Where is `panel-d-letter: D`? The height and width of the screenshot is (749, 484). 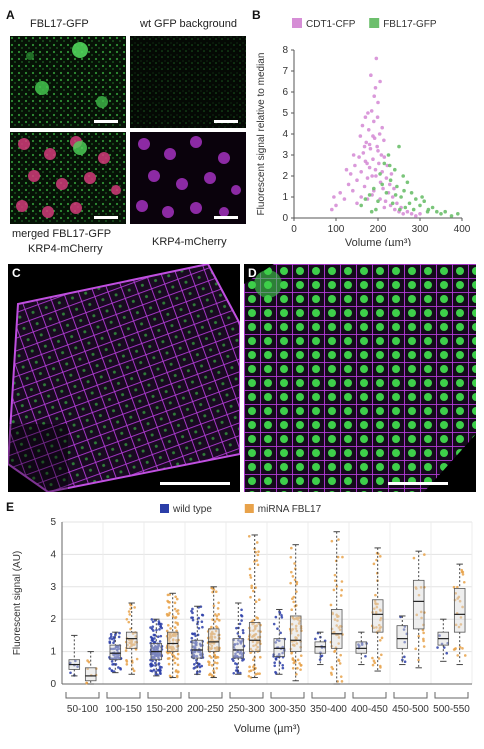 panel-d-letter: D is located at coordinates (252, 273).